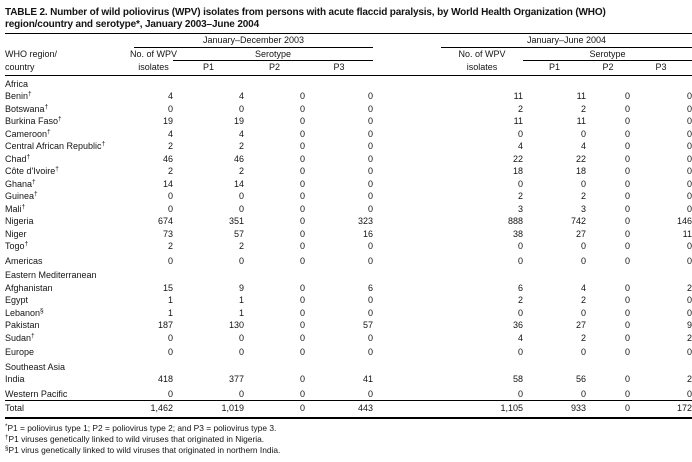  I want to click on footnote-marker: †, so click(26, 244).